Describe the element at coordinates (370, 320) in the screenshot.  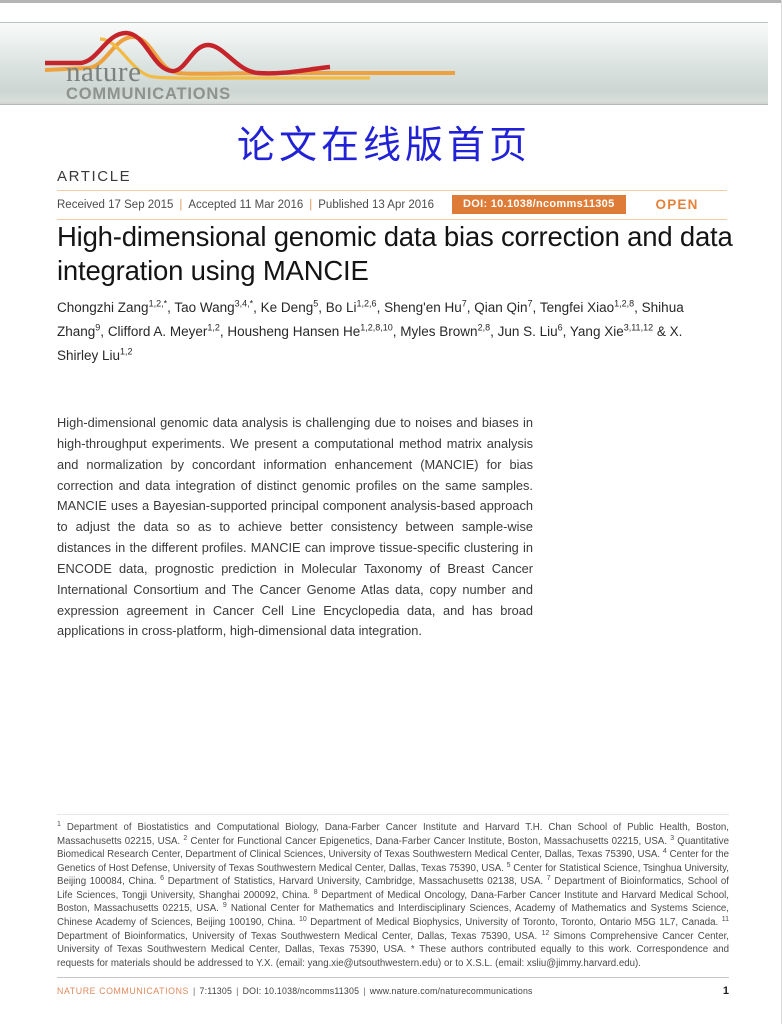
I see `author: Shihua Zhang9` at that location.